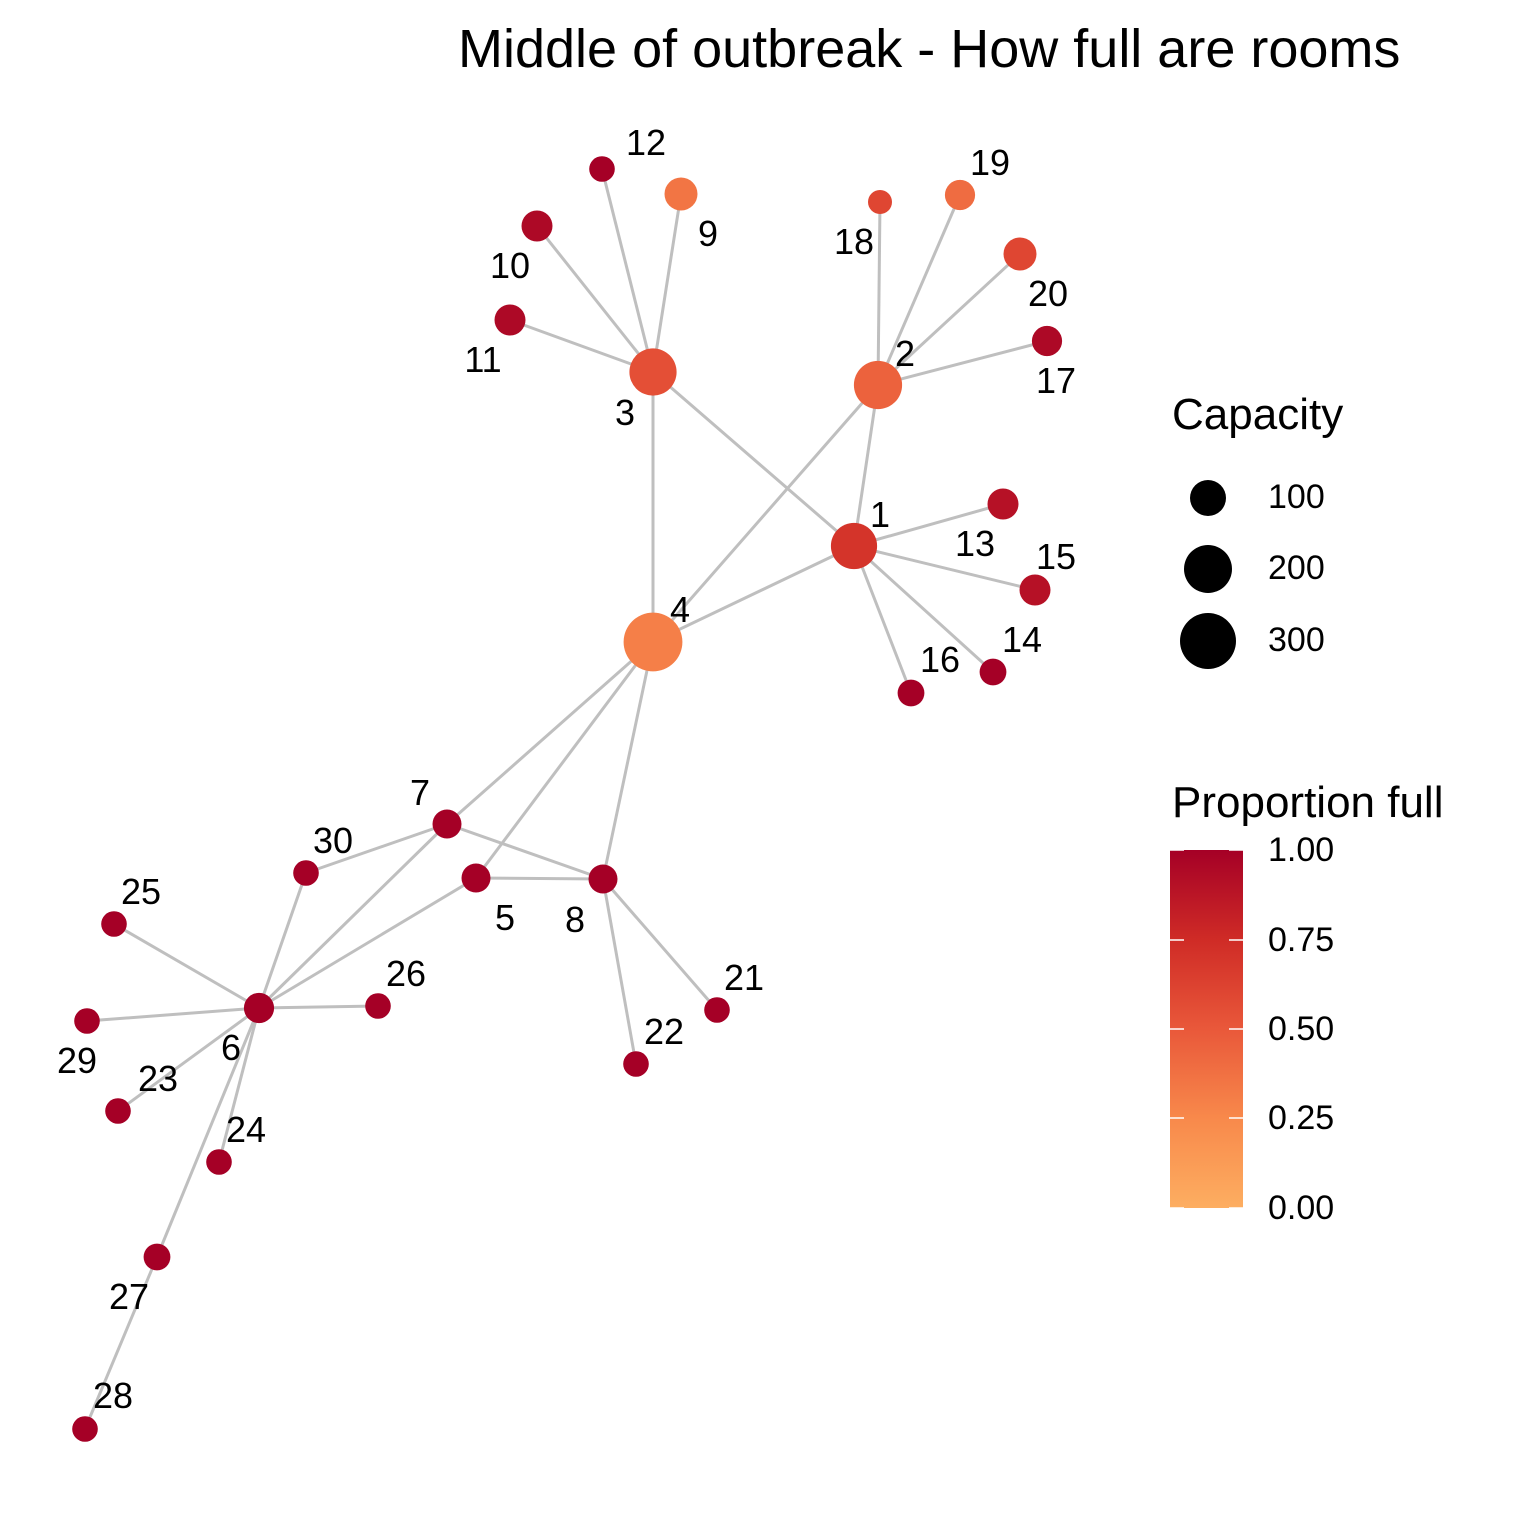 Image resolution: width=1529 pixels, height=1529 pixels. I want to click on node-label-8: 8, so click(575, 919).